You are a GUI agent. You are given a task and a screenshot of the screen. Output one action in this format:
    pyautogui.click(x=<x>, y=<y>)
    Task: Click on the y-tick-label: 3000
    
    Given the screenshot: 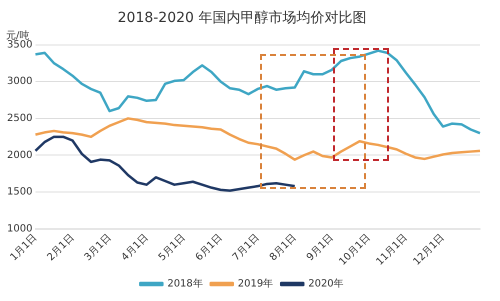 What is the action you would take?
    pyautogui.click(x=19, y=82)
    